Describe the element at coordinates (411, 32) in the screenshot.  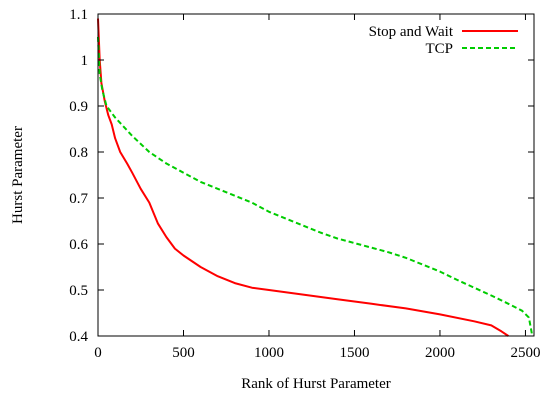
I see `legend-label-stop-and-wait: Stop and Wait` at that location.